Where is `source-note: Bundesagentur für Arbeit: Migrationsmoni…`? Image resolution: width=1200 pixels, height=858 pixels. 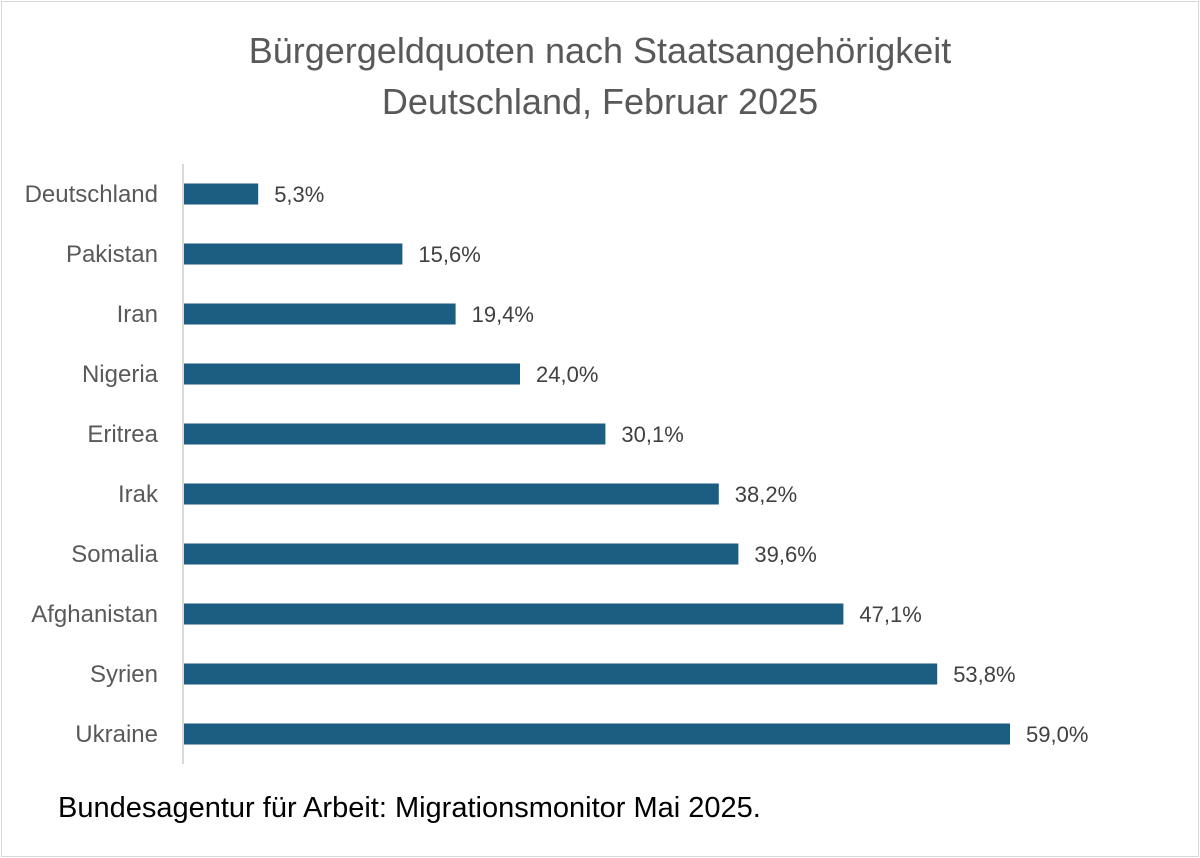
source-note: Bundesagentur für Arbeit: Migrationsmoni… is located at coordinates (409, 808).